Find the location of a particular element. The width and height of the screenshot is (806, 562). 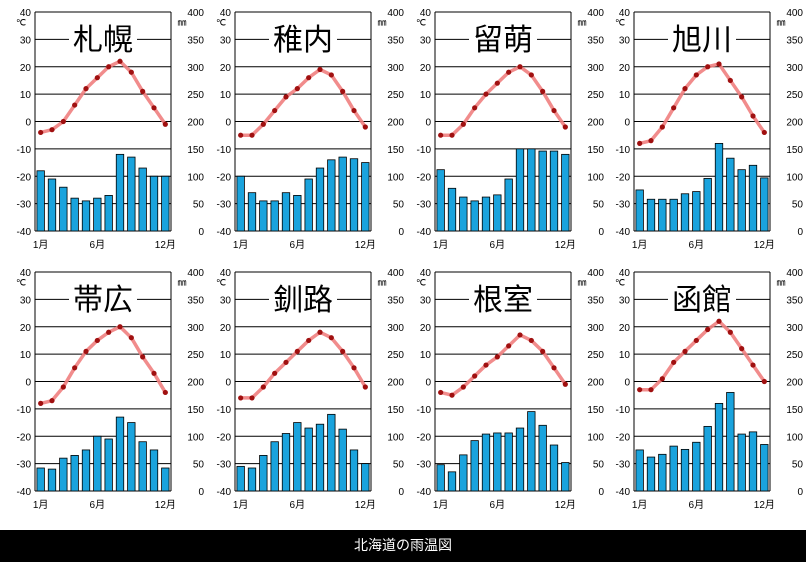

precip-tick-label: 150 is located at coordinates (195, 410).